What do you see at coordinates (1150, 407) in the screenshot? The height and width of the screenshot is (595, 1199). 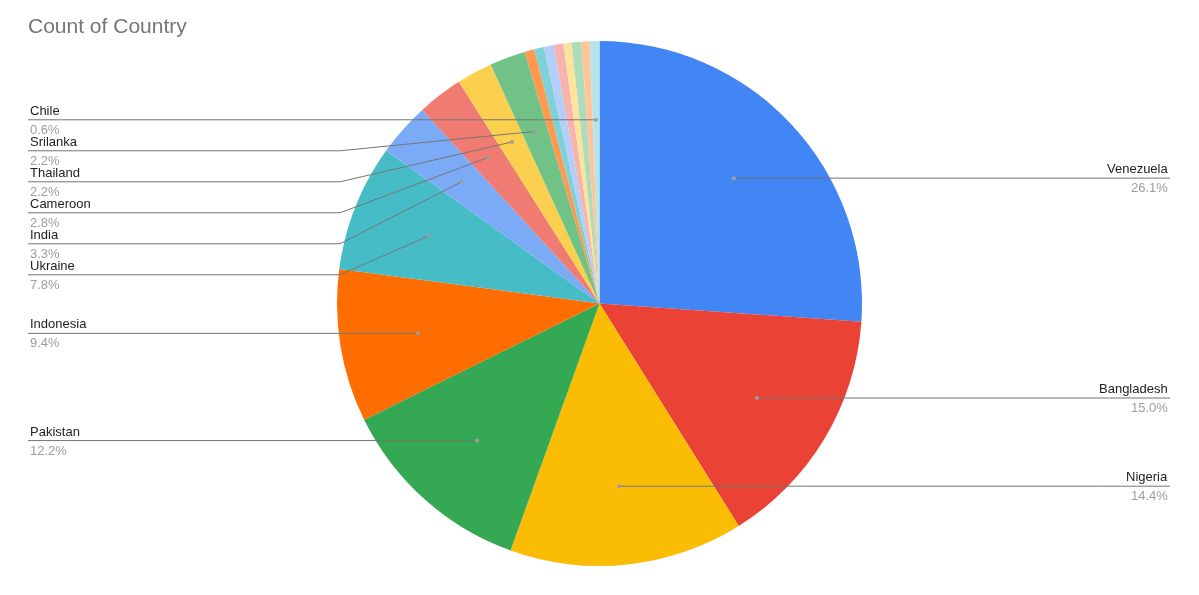 I see `data-label: 15.0%` at bounding box center [1150, 407].